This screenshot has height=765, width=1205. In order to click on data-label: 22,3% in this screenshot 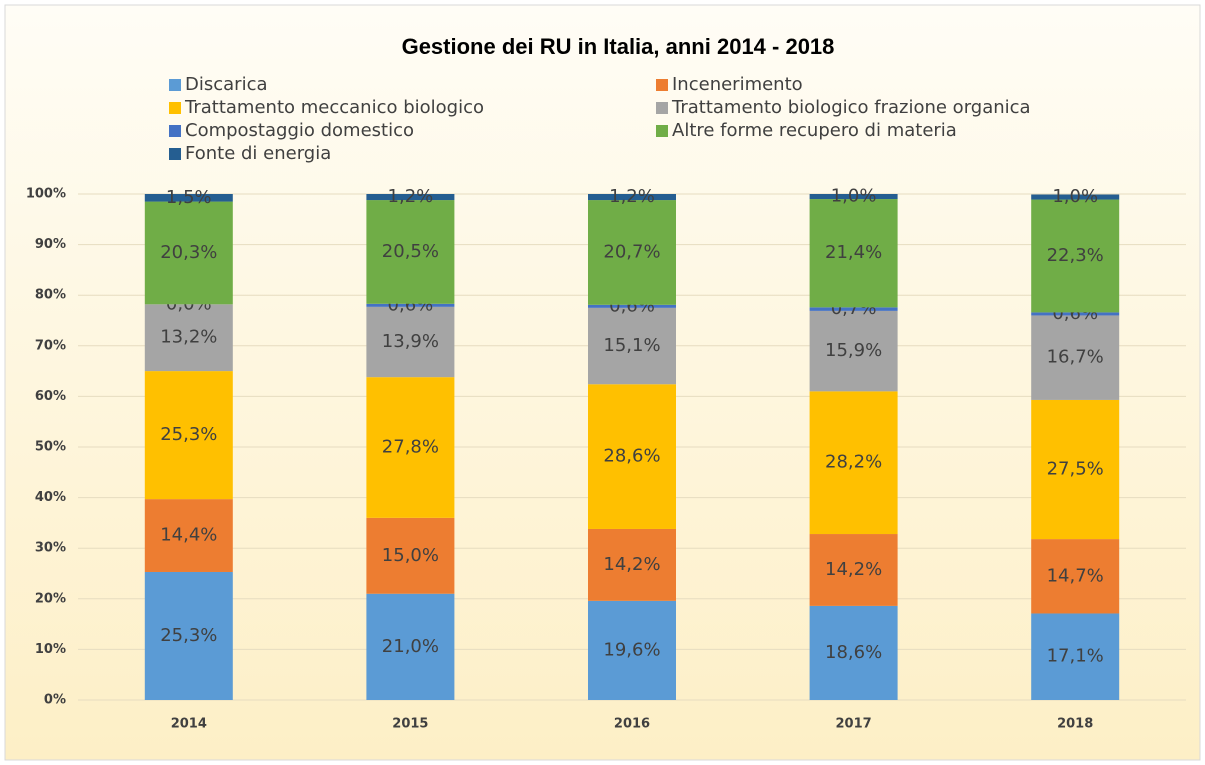, I will do `click(1075, 255)`.